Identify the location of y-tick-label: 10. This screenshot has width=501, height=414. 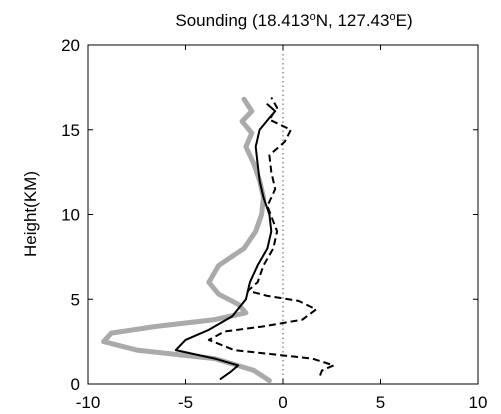
(70, 215).